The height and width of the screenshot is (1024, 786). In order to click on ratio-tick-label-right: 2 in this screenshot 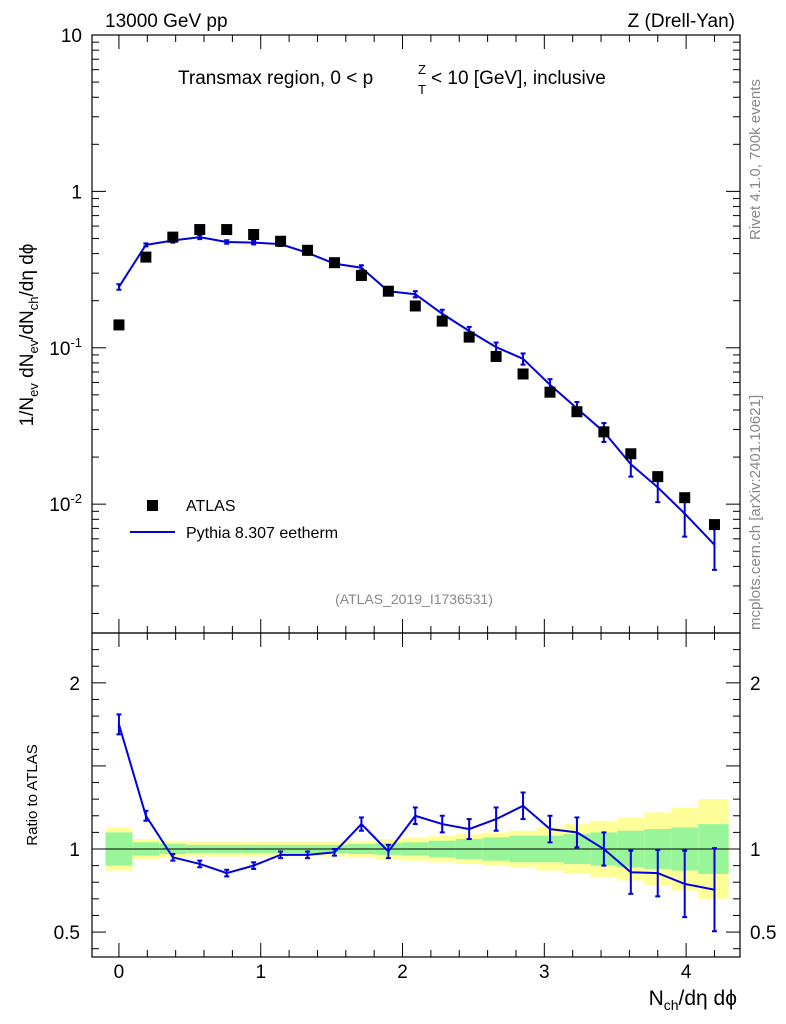, I will do `click(755, 684)`.